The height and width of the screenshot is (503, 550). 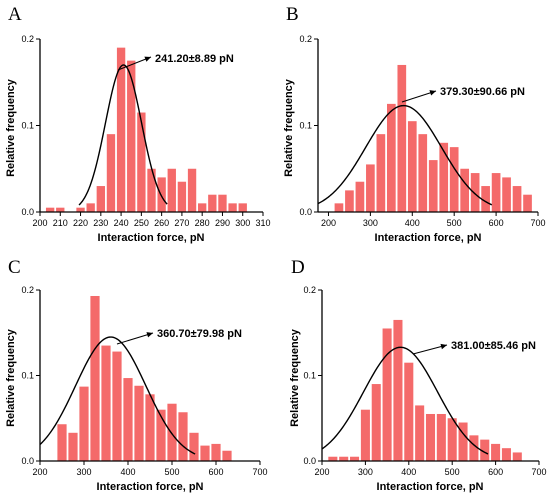 What do you see at coordinates (222, 223) in the screenshot?
I see `x-tick-label: 290` at bounding box center [222, 223].